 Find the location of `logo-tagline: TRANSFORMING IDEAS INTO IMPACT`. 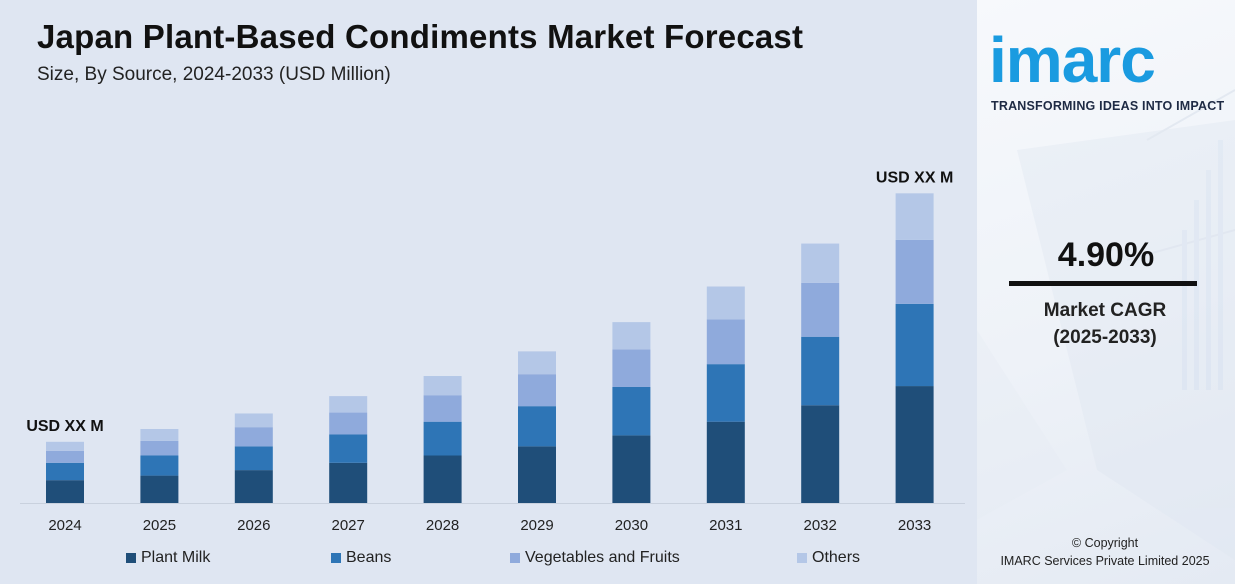

logo-tagline: TRANSFORMING IDEAS INTO IMPACT is located at coordinates (1108, 106).